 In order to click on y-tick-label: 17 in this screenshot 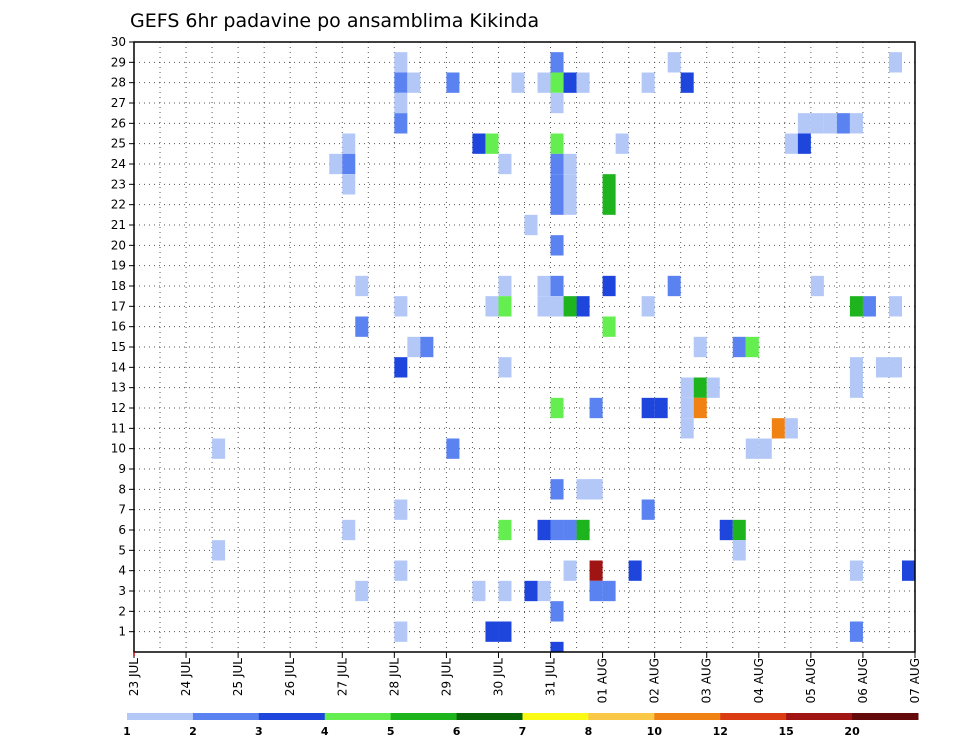, I will do `click(118, 306)`.